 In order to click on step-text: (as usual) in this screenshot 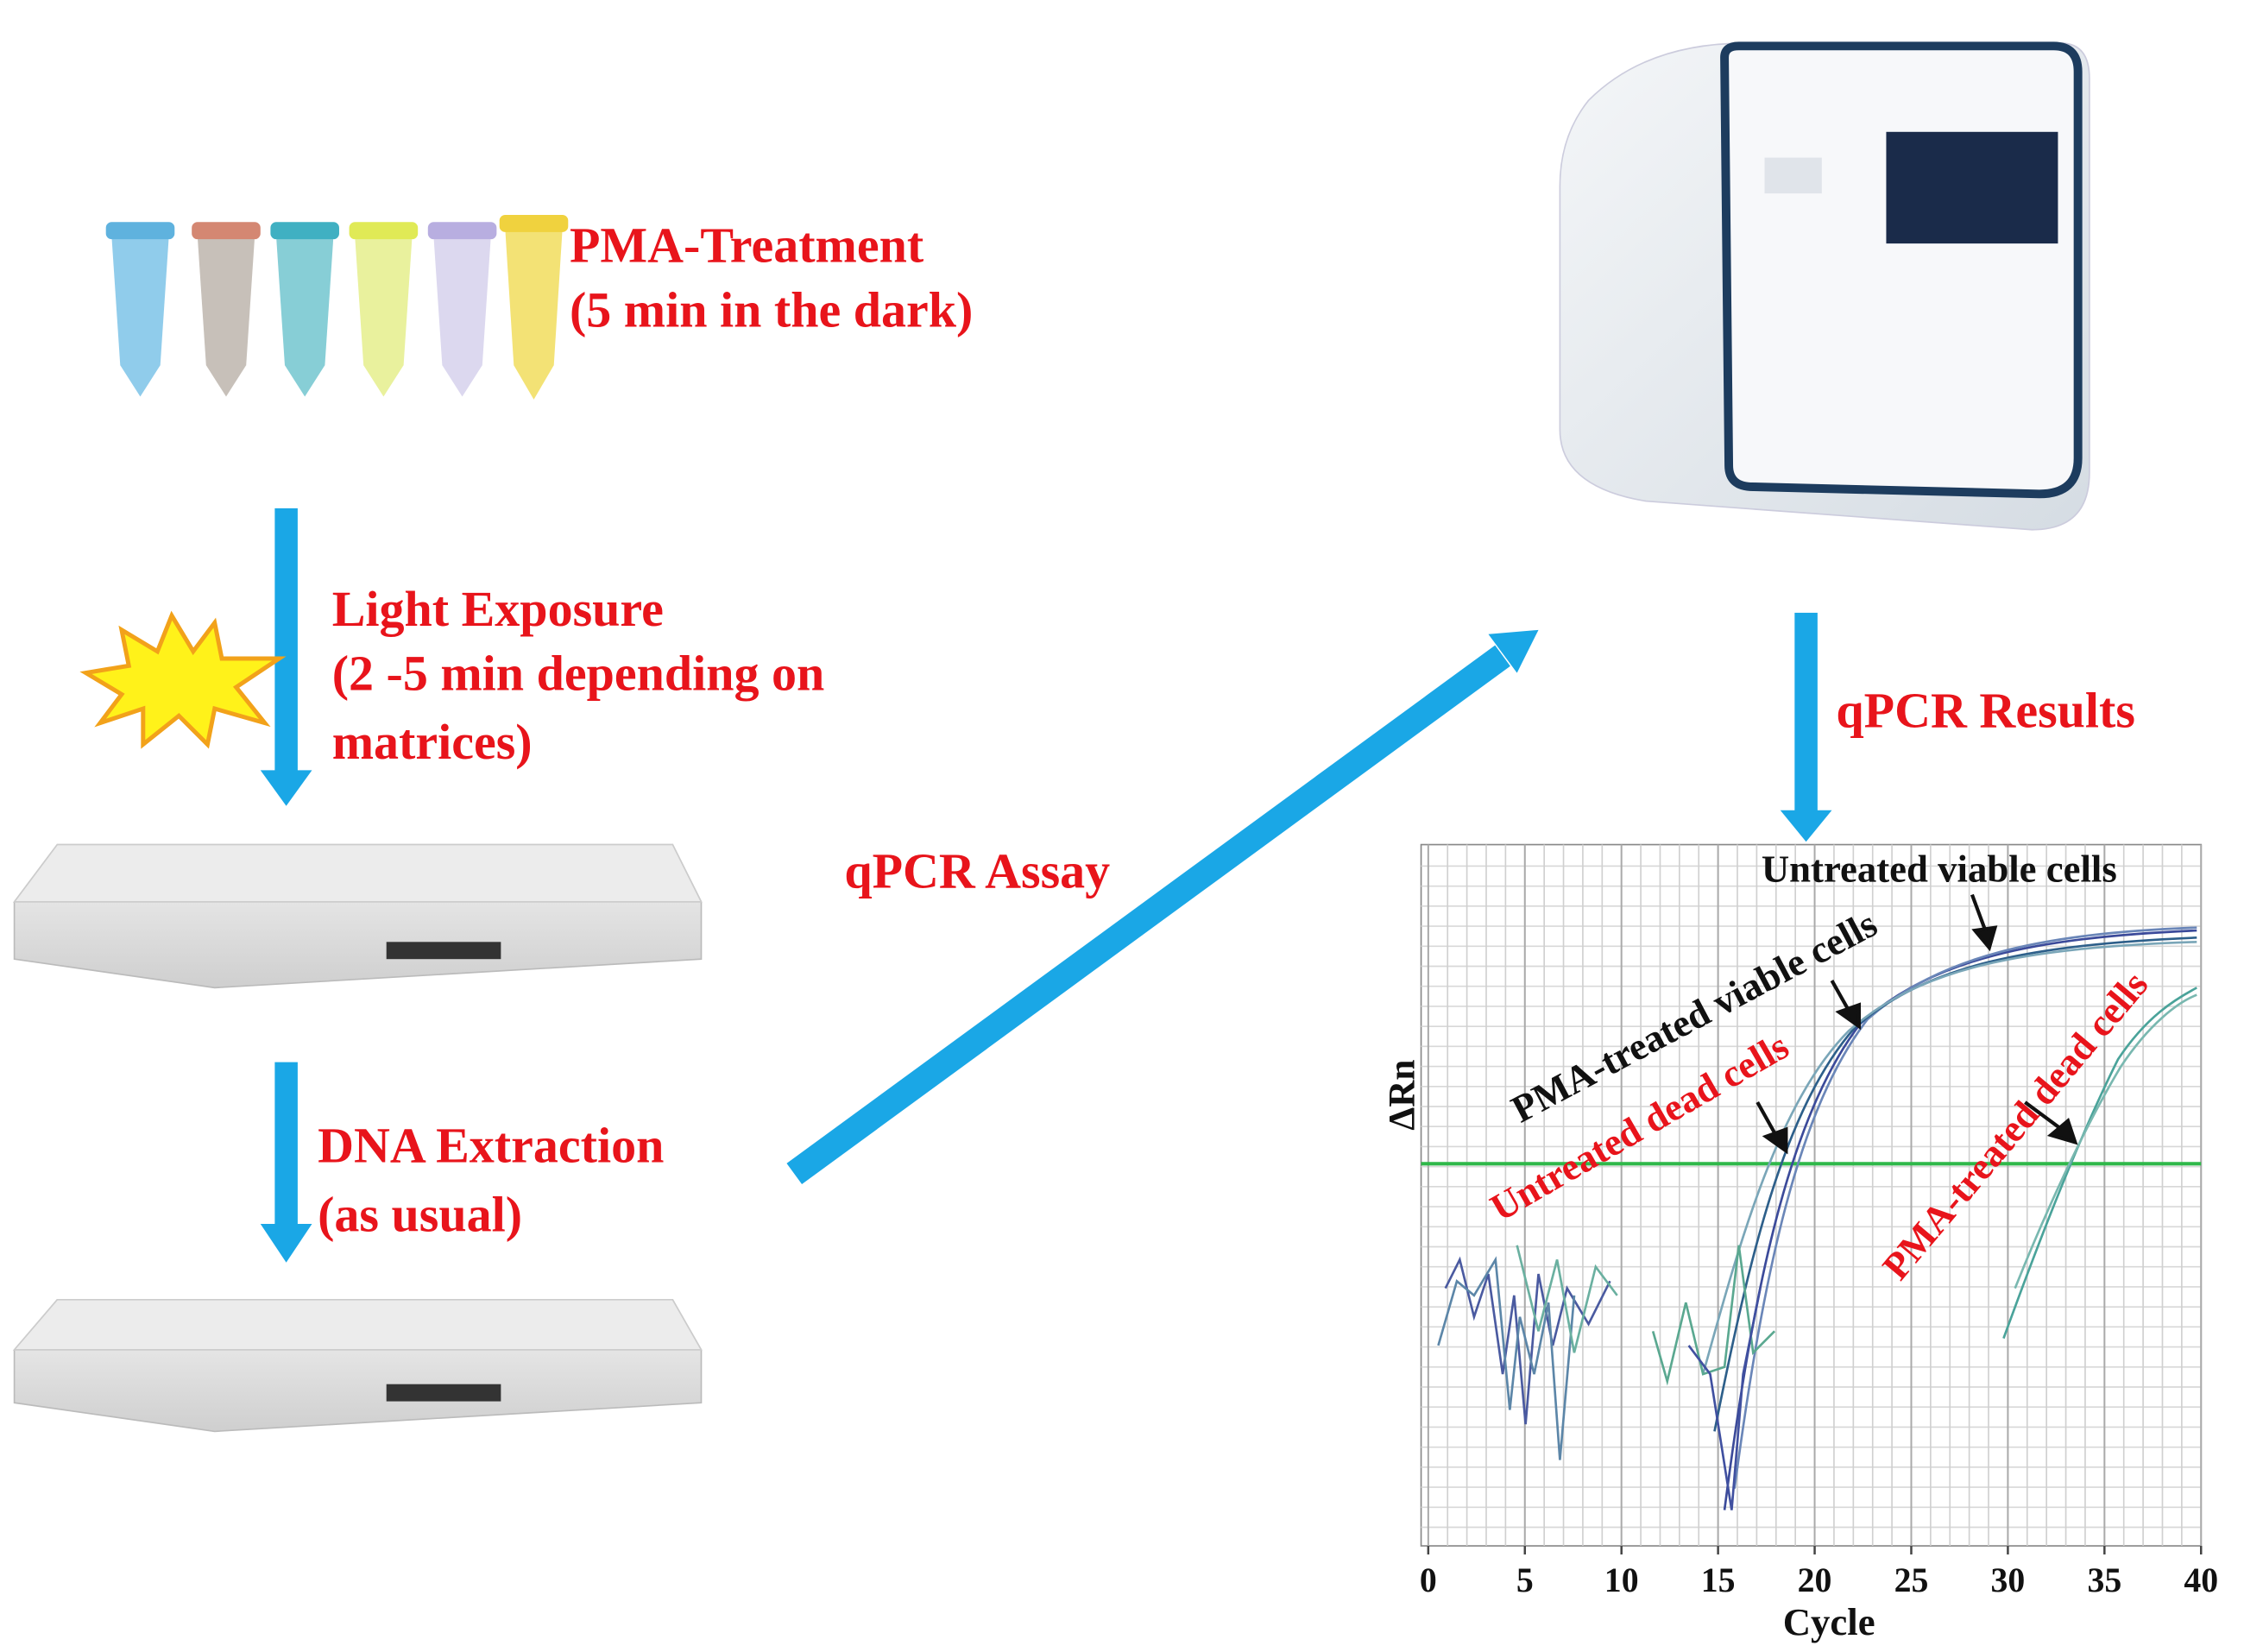, I will do `click(420, 1214)`.